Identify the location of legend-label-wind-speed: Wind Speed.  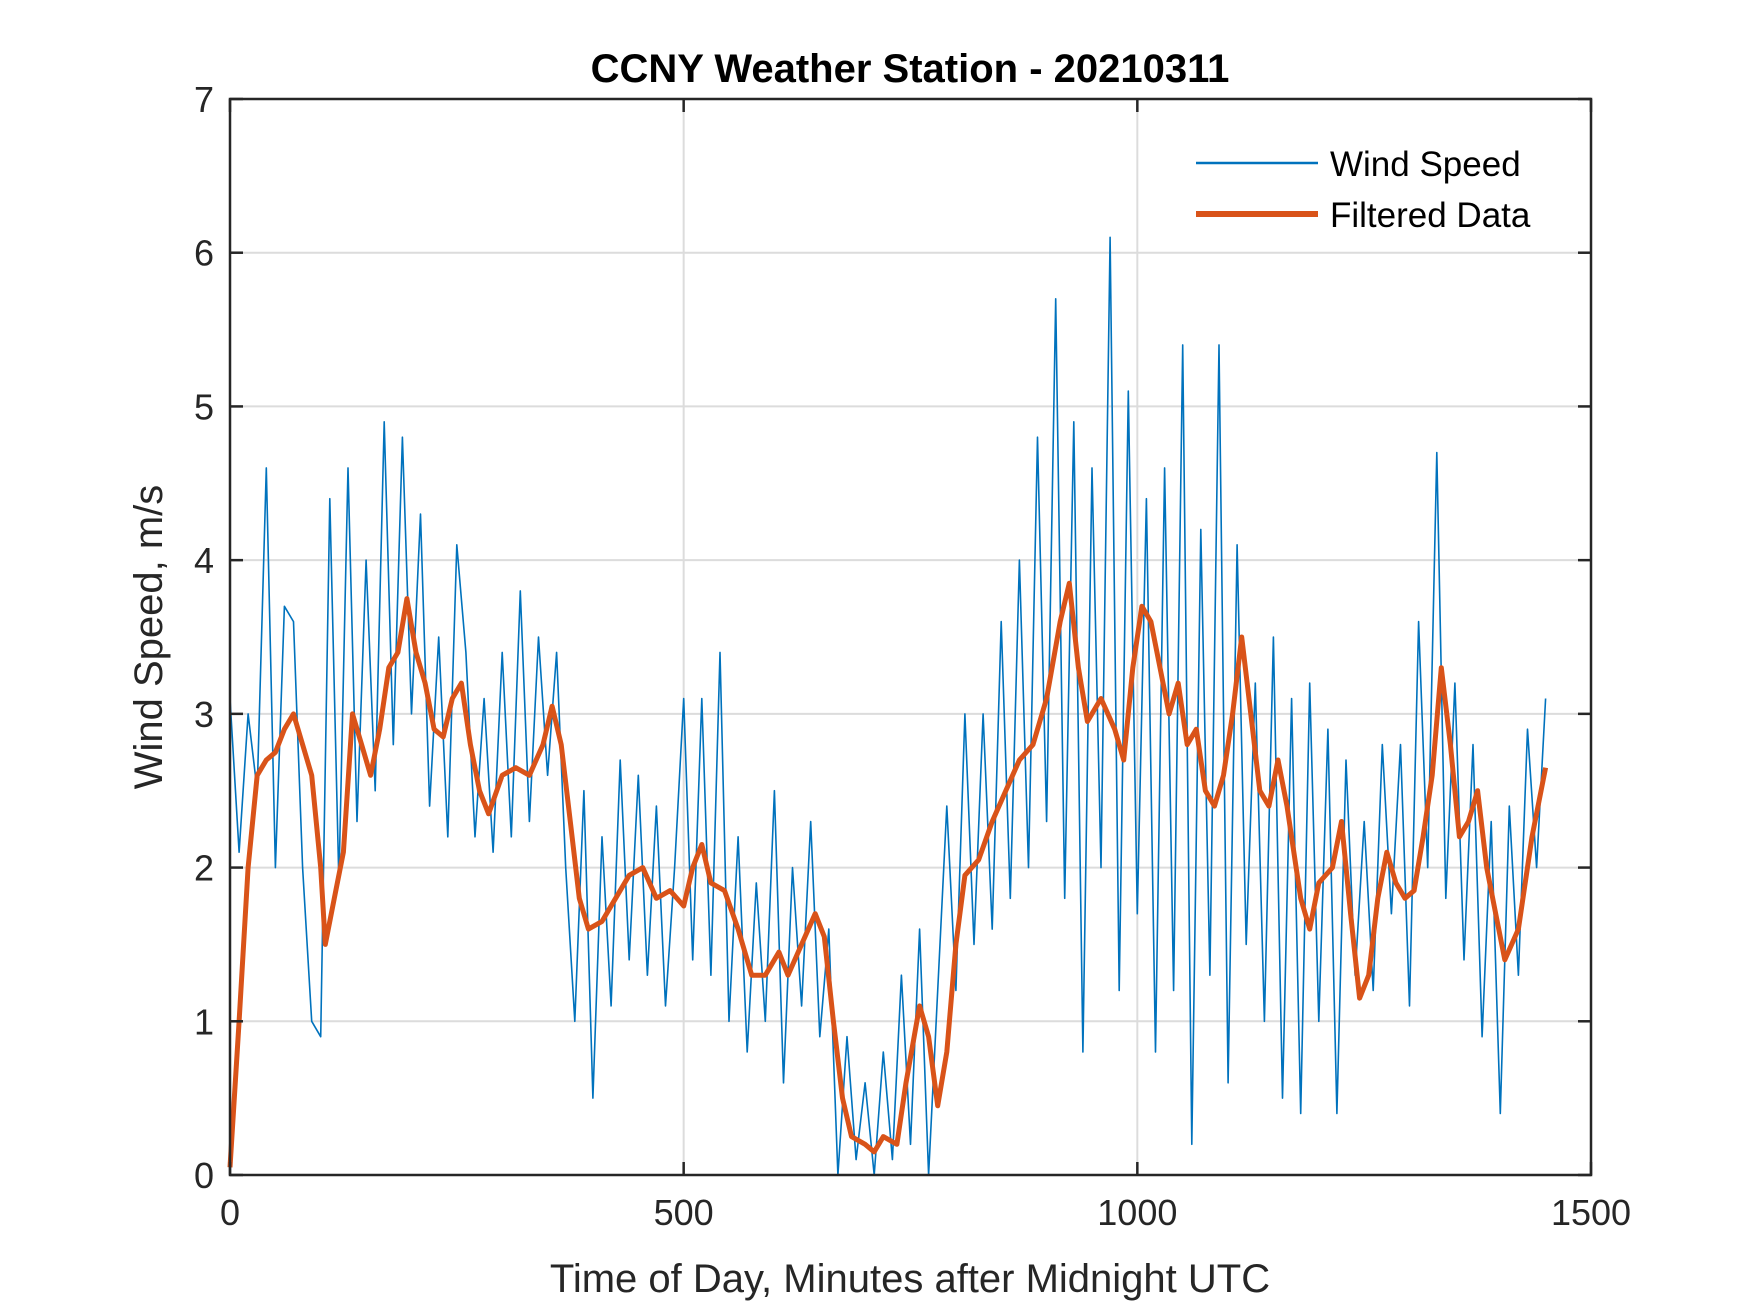
(1425, 164).